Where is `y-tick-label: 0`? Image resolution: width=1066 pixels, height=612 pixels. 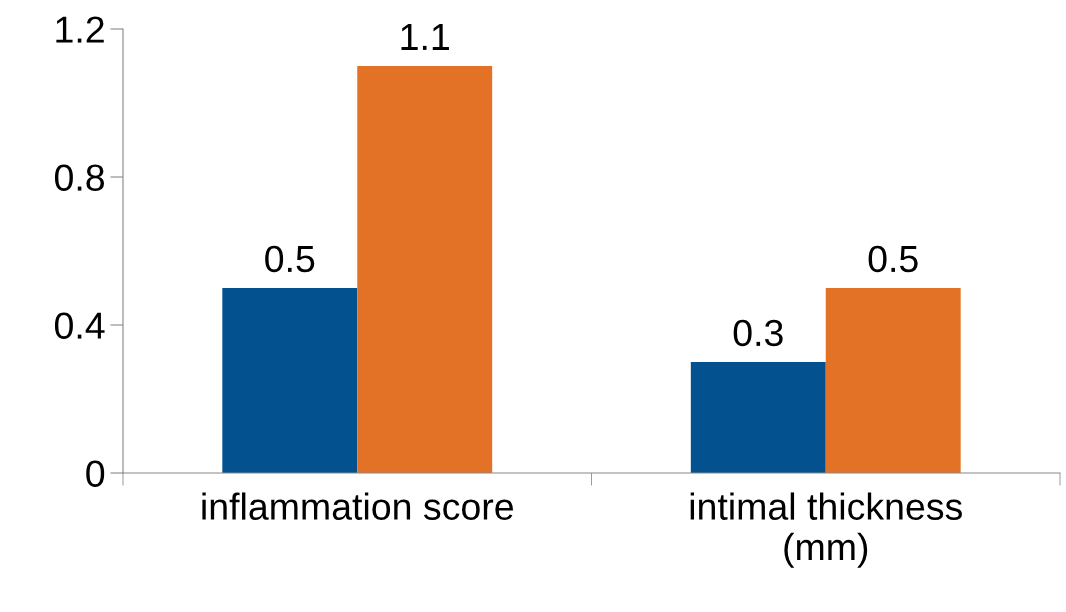 y-tick-label: 0 is located at coordinates (95, 473).